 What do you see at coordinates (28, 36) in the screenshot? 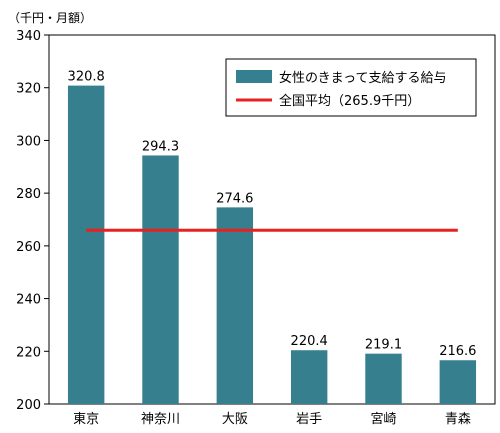
I see `y-tick-label: 340` at bounding box center [28, 36].